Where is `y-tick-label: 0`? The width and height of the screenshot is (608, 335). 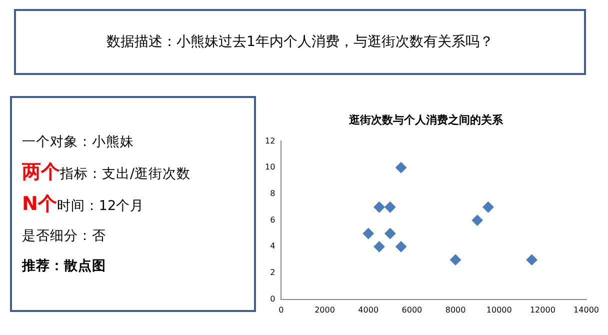
y-tick-label: 0 is located at coordinates (273, 299).